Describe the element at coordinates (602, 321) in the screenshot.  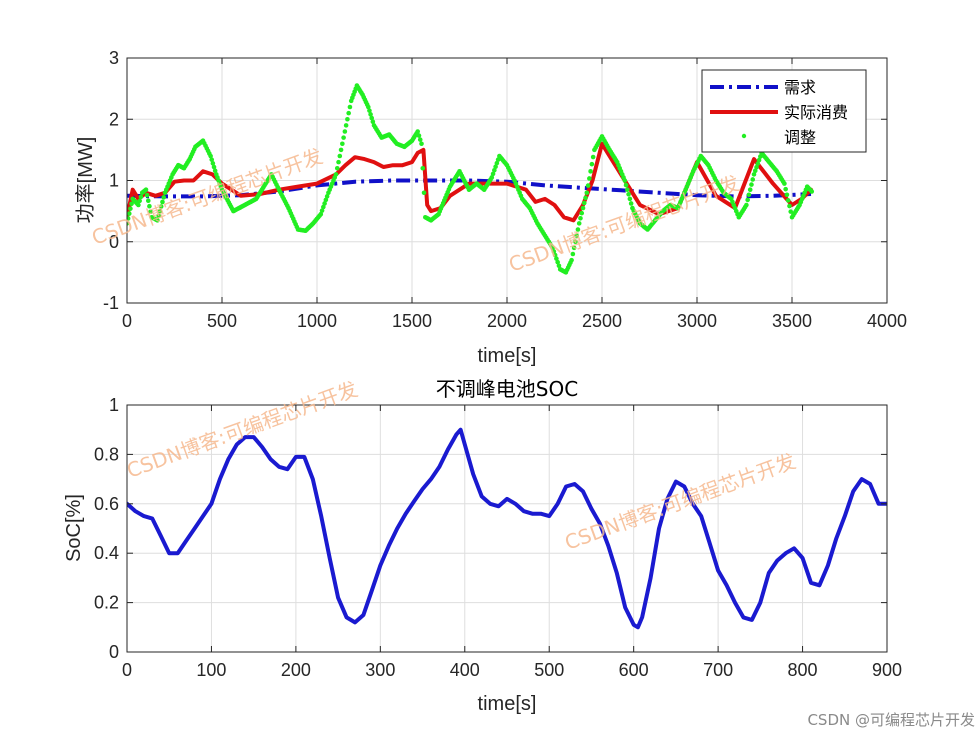
I see `x-tick-label: 2500` at that location.